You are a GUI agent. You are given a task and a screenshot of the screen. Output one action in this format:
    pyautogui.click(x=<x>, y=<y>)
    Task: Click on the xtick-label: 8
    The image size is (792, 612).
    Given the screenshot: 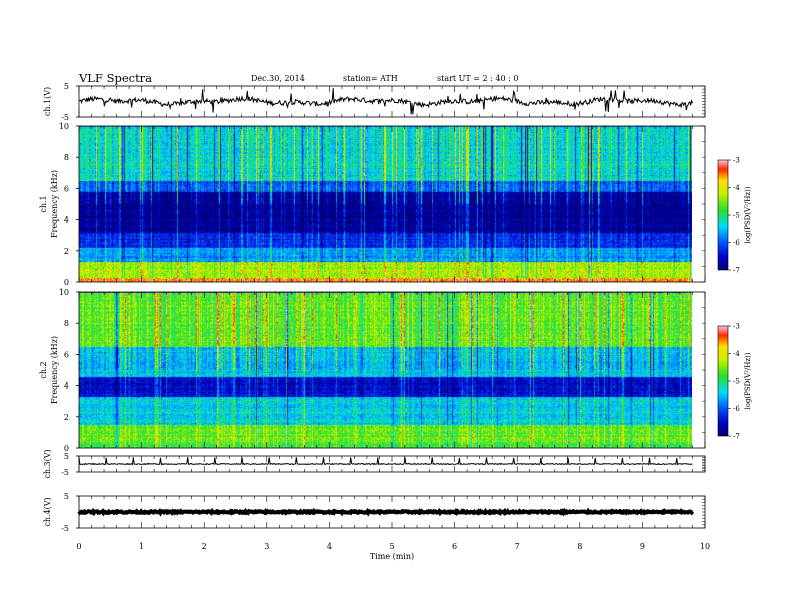 What is the action you would take?
    pyautogui.click(x=579, y=546)
    